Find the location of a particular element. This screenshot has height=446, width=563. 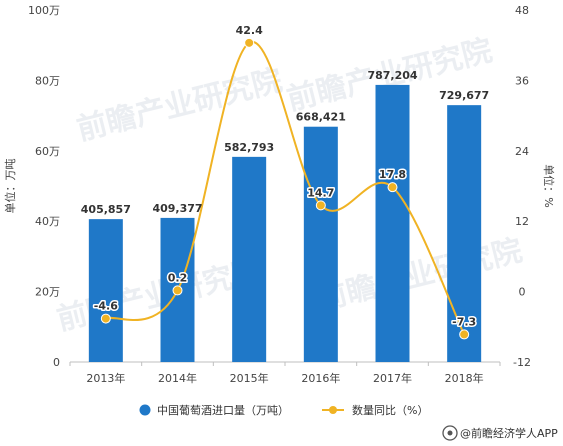

bar-value-label: 729,677 is located at coordinates (464, 95).